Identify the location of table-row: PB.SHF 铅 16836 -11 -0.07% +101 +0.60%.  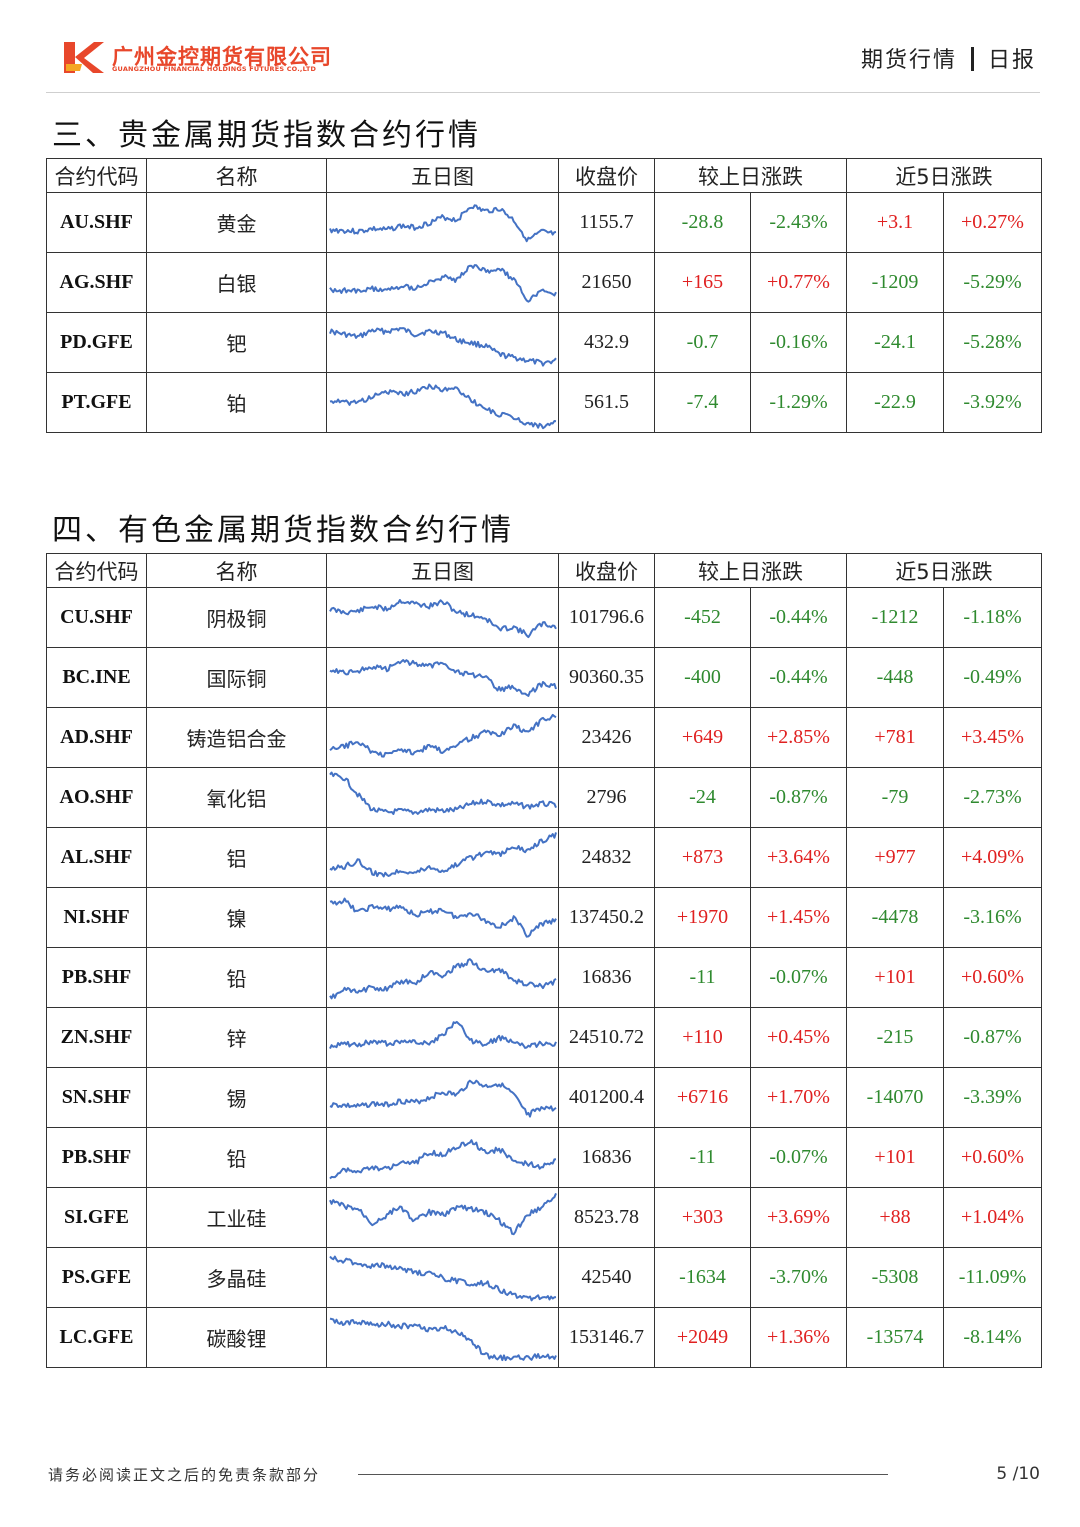
(544, 977).